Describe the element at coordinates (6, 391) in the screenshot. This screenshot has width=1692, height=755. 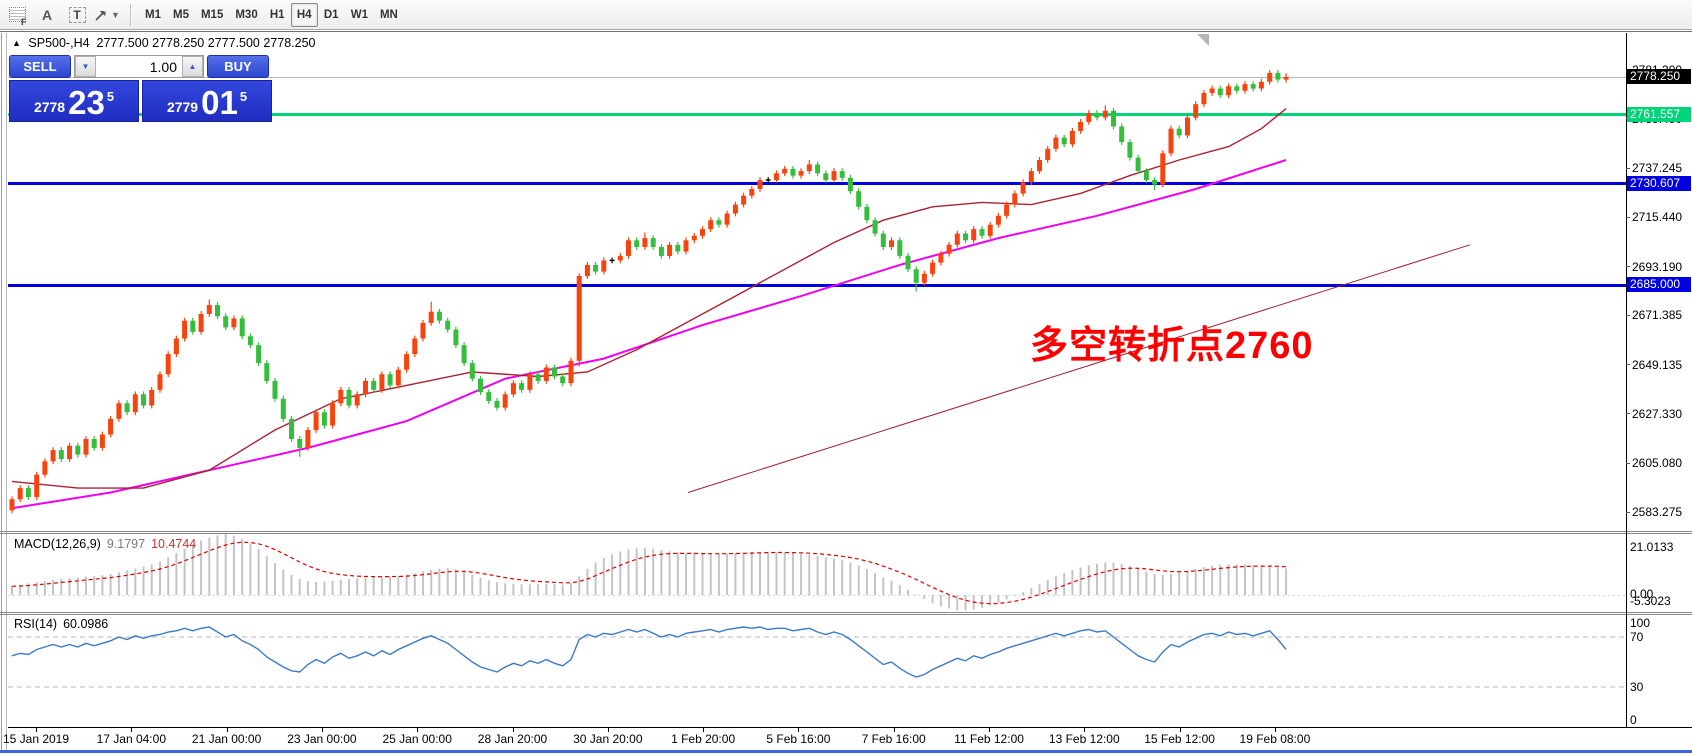
I see `window-left-border-inner` at that location.